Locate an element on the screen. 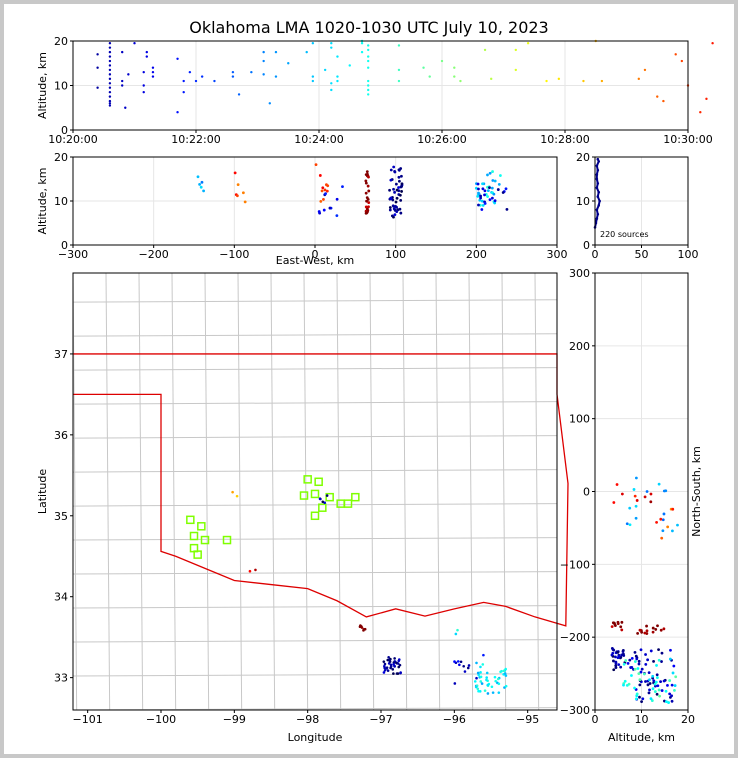 The image size is (738, 758). ew-alt-xtick-label: 0 is located at coordinates (315, 254).